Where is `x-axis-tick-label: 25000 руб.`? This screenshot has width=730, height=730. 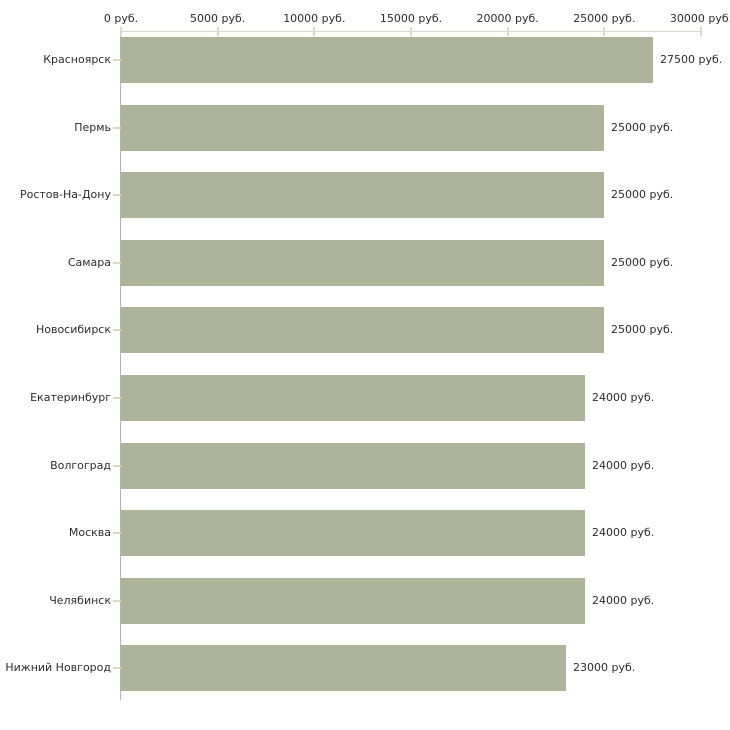 x-axis-tick-label: 25000 руб. is located at coordinates (604, 18).